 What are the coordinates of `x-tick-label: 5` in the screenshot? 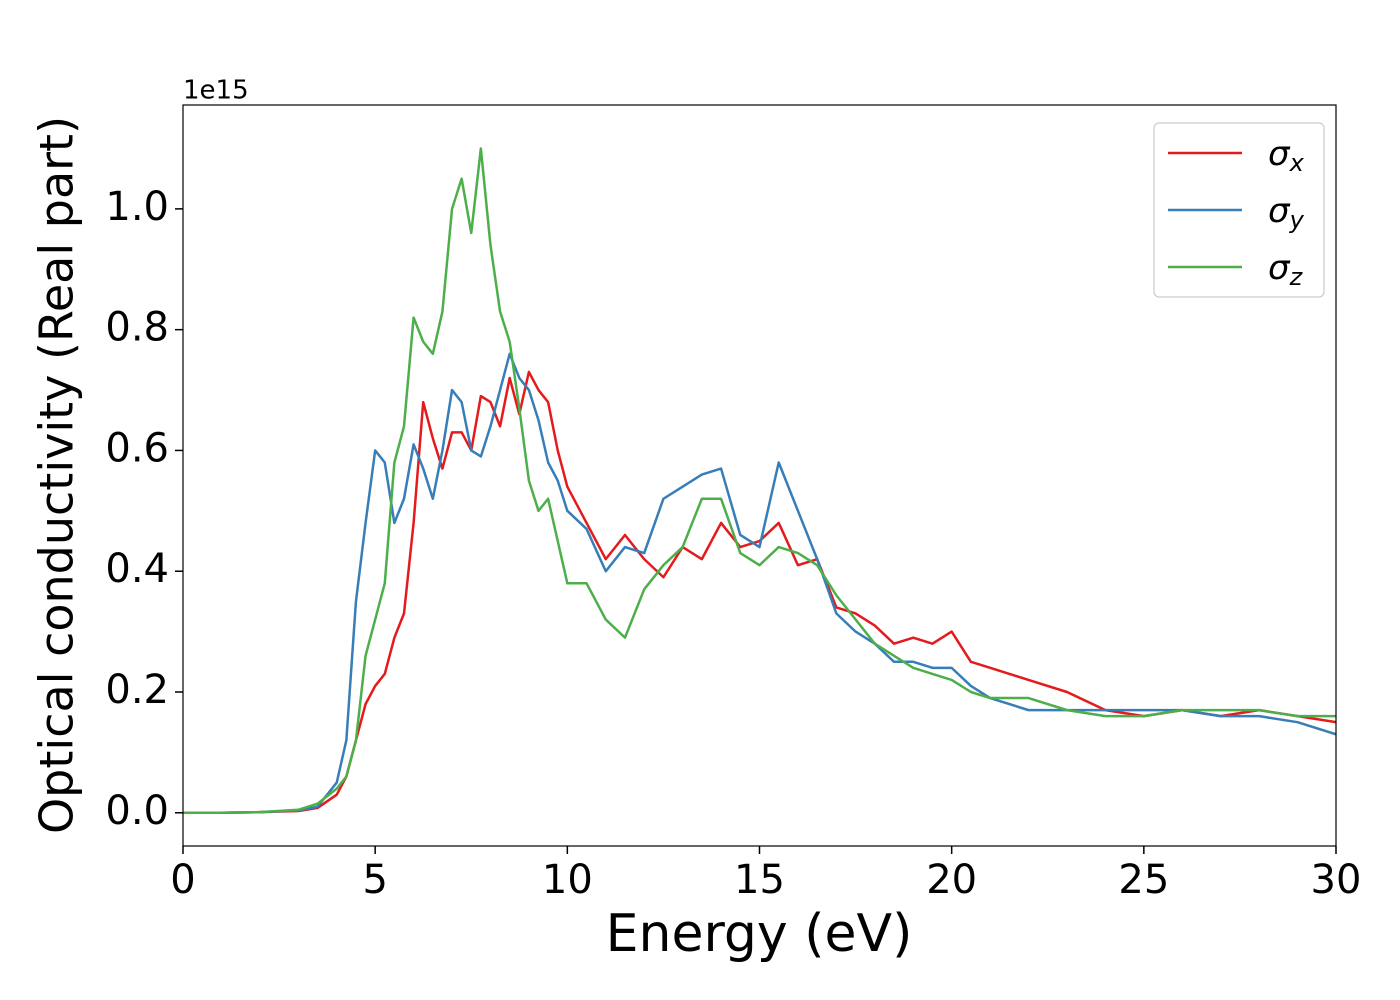 It's located at (374, 880).